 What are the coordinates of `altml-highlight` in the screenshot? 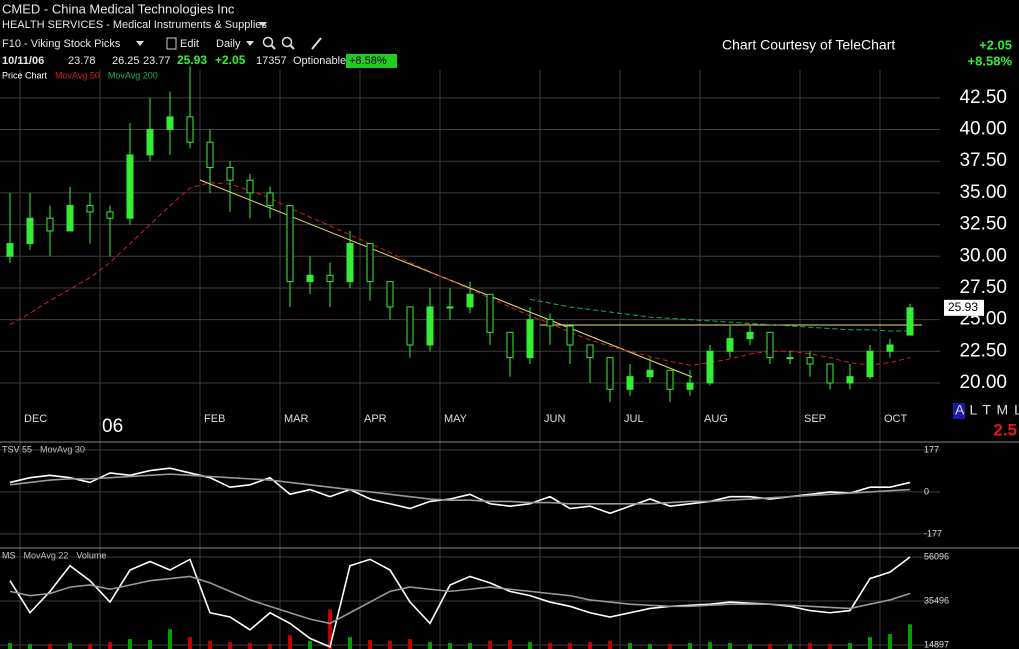 It's located at (959, 411).